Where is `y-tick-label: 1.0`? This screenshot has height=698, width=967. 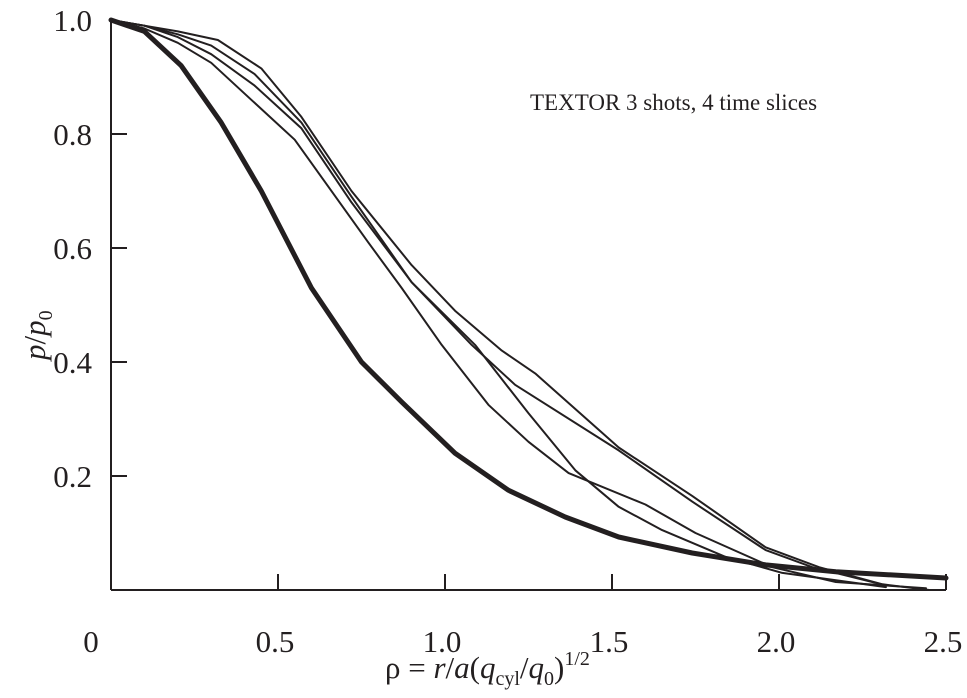 y-tick-label: 1.0 is located at coordinates (72, 20).